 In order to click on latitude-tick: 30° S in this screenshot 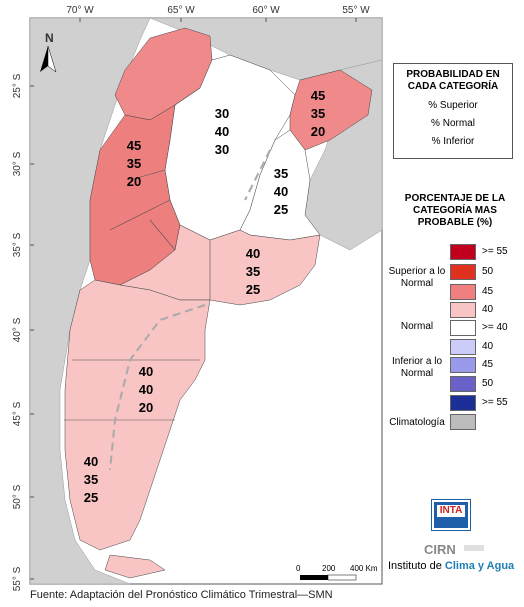, I will do `click(17, 163)`.